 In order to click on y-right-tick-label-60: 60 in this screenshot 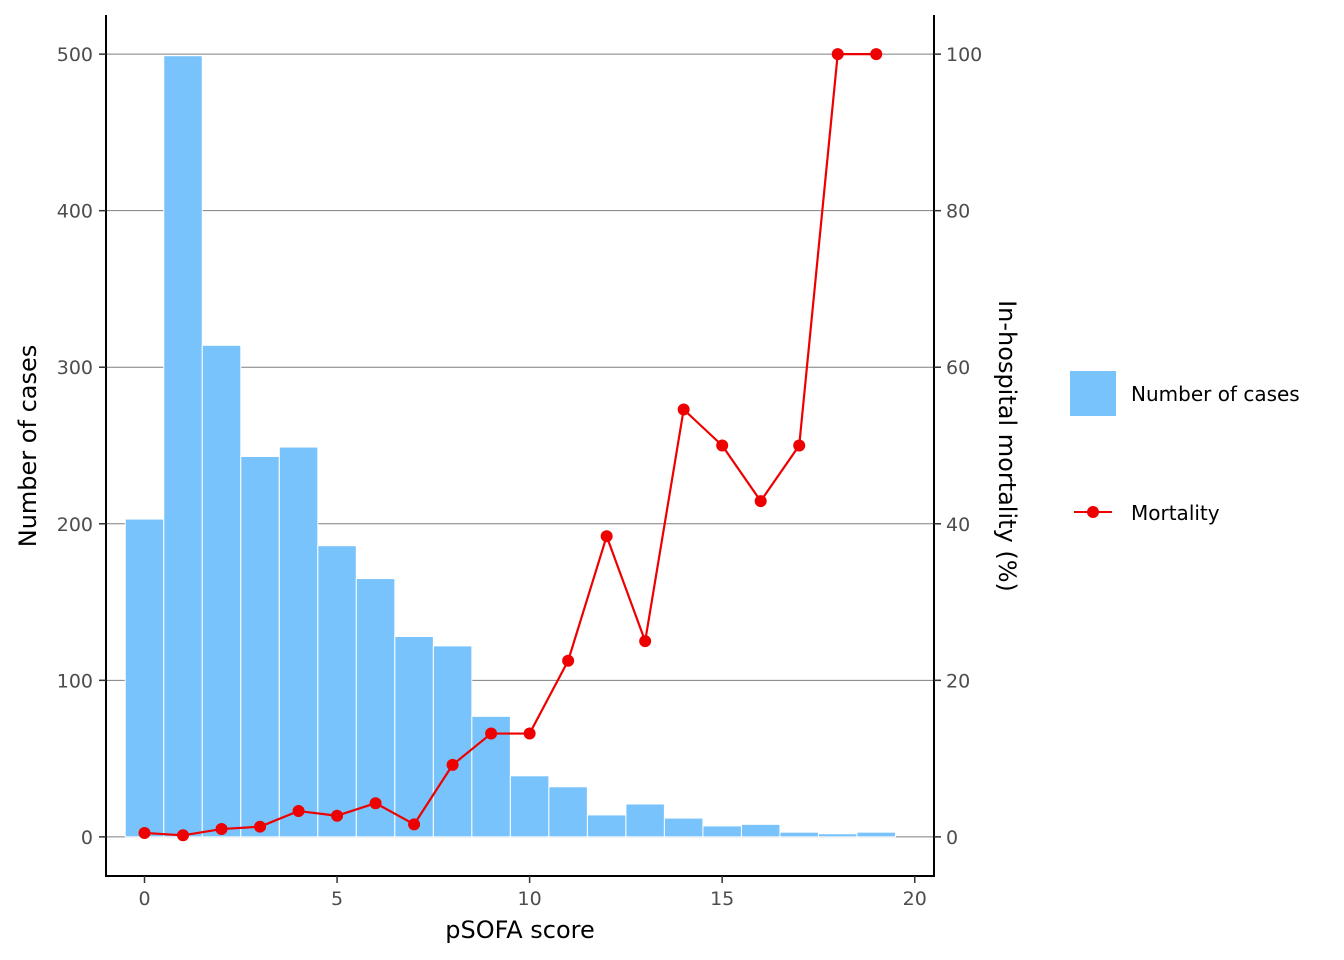, I will do `click(958, 368)`.